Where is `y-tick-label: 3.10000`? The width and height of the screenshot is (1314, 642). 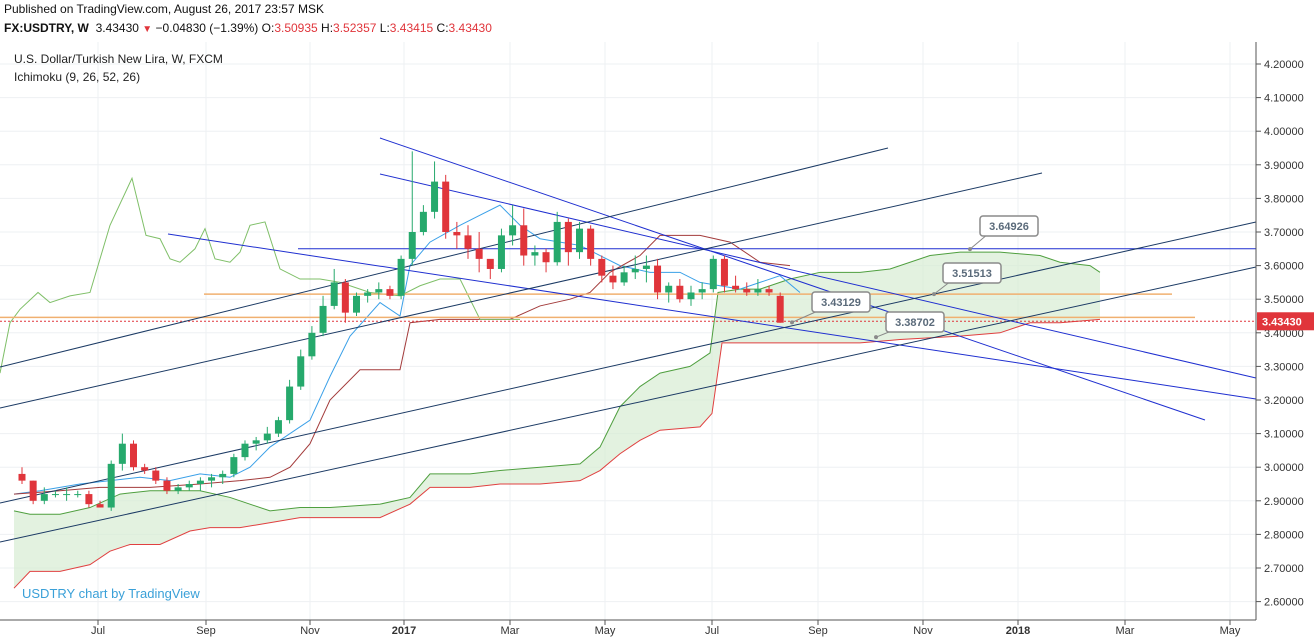
y-tick-label: 3.10000 is located at coordinates (1284, 435).